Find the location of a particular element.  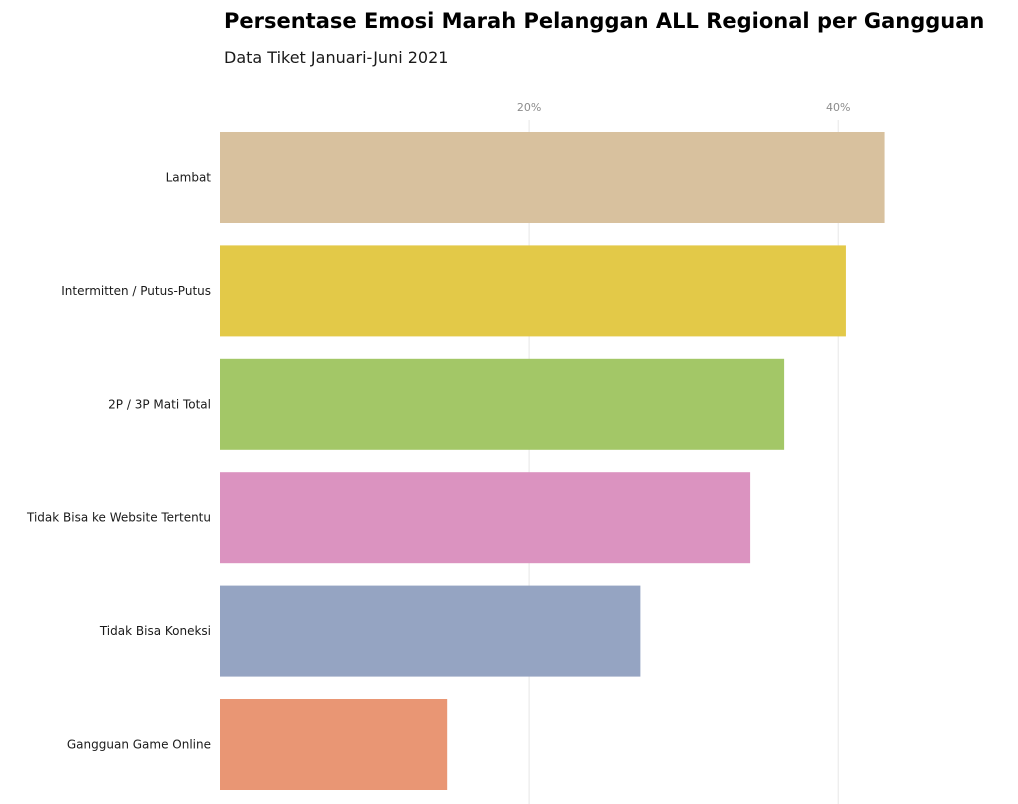

category-label: Tidak Bisa Koneksi is located at coordinates (155, 631).